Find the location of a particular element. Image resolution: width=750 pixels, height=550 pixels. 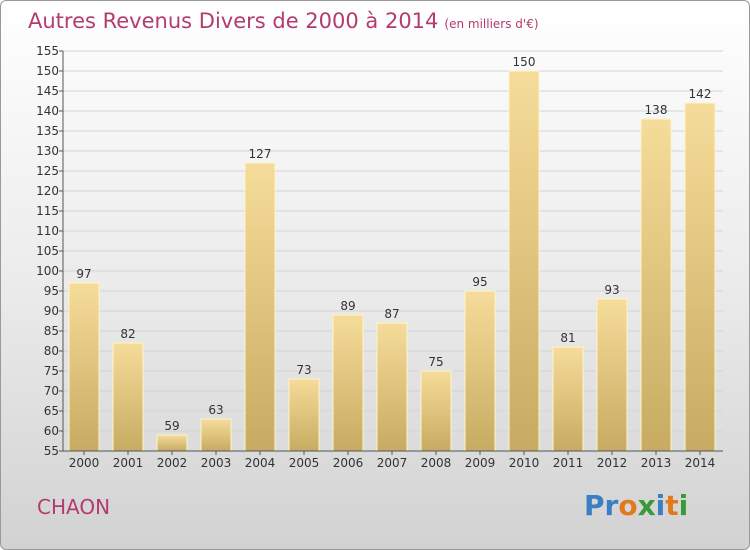

bar-value-label: 150 is located at coordinates (524, 62).